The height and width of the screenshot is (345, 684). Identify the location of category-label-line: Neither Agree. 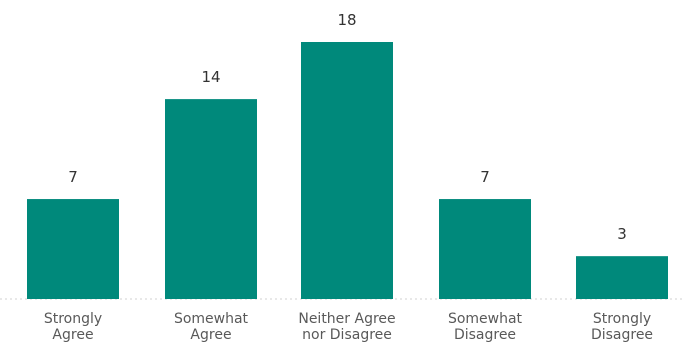
(346, 319).